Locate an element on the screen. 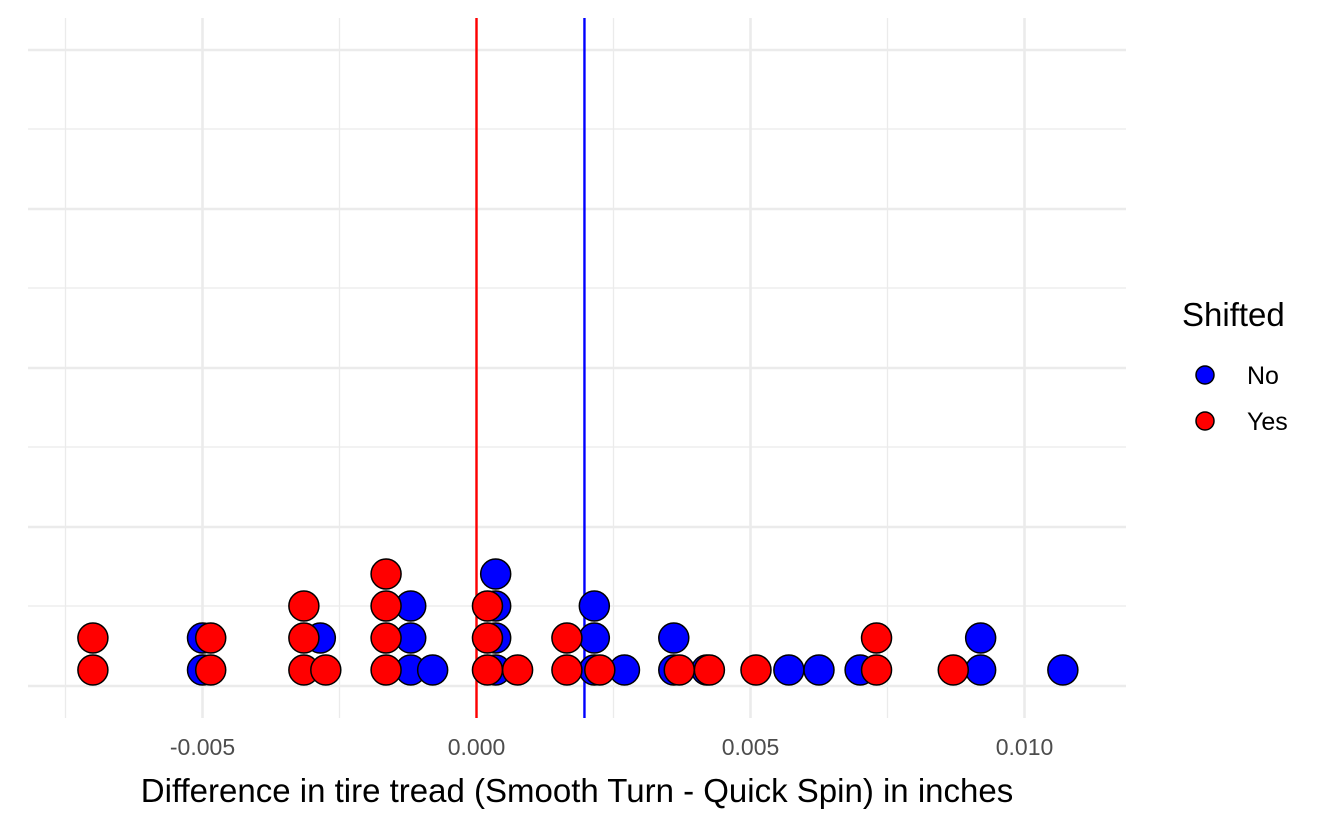  legend-label-no: No is located at coordinates (1263, 376).